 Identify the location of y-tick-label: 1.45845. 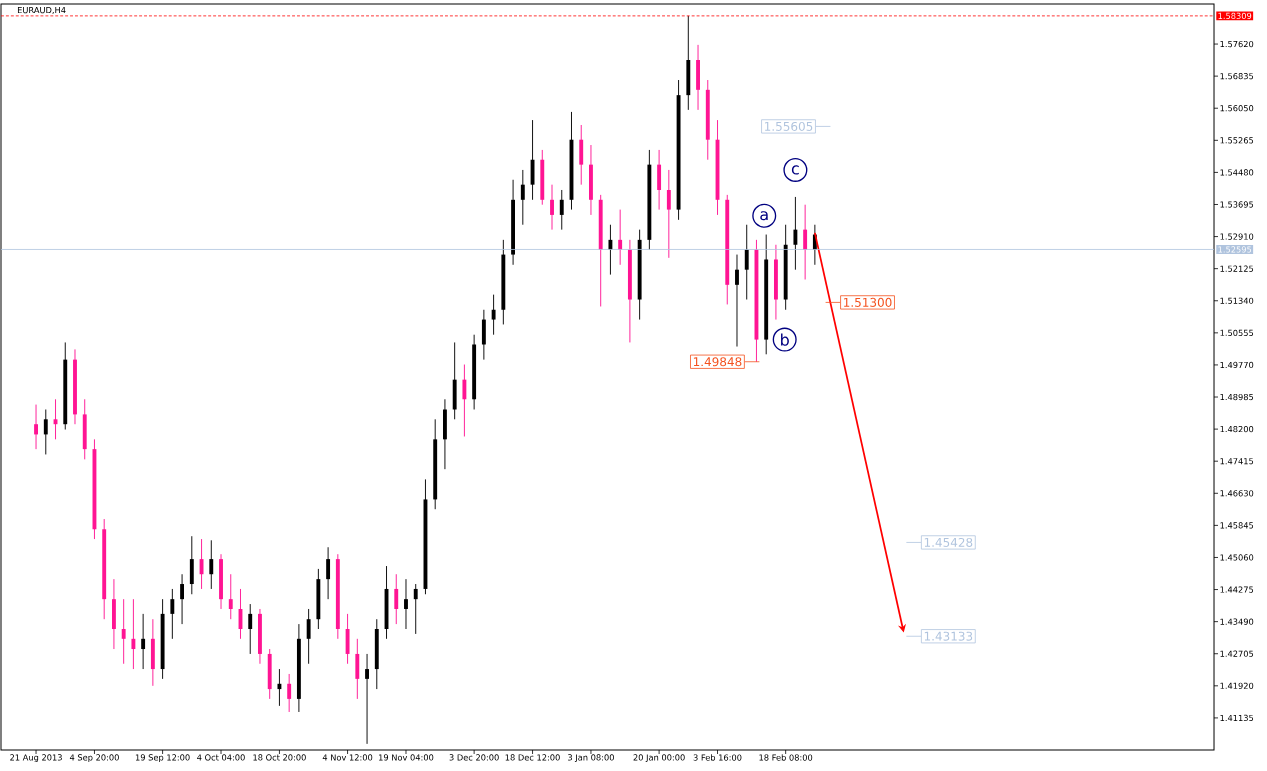
(1237, 525).